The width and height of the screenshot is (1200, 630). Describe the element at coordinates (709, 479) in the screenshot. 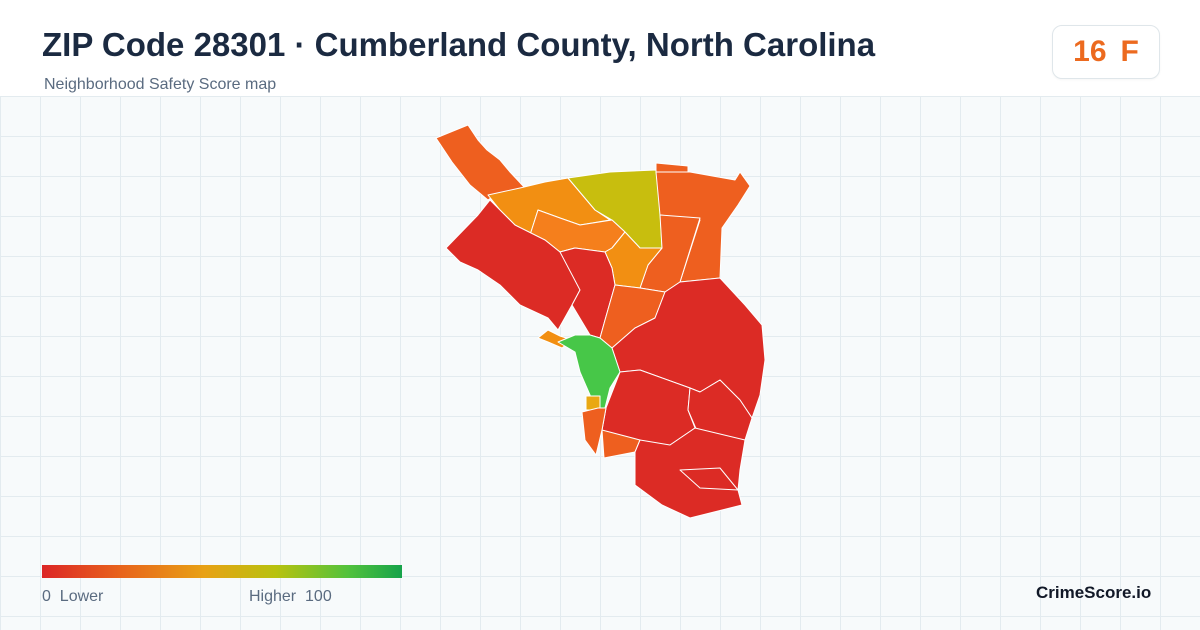

I see `map-region-south-inner` at that location.